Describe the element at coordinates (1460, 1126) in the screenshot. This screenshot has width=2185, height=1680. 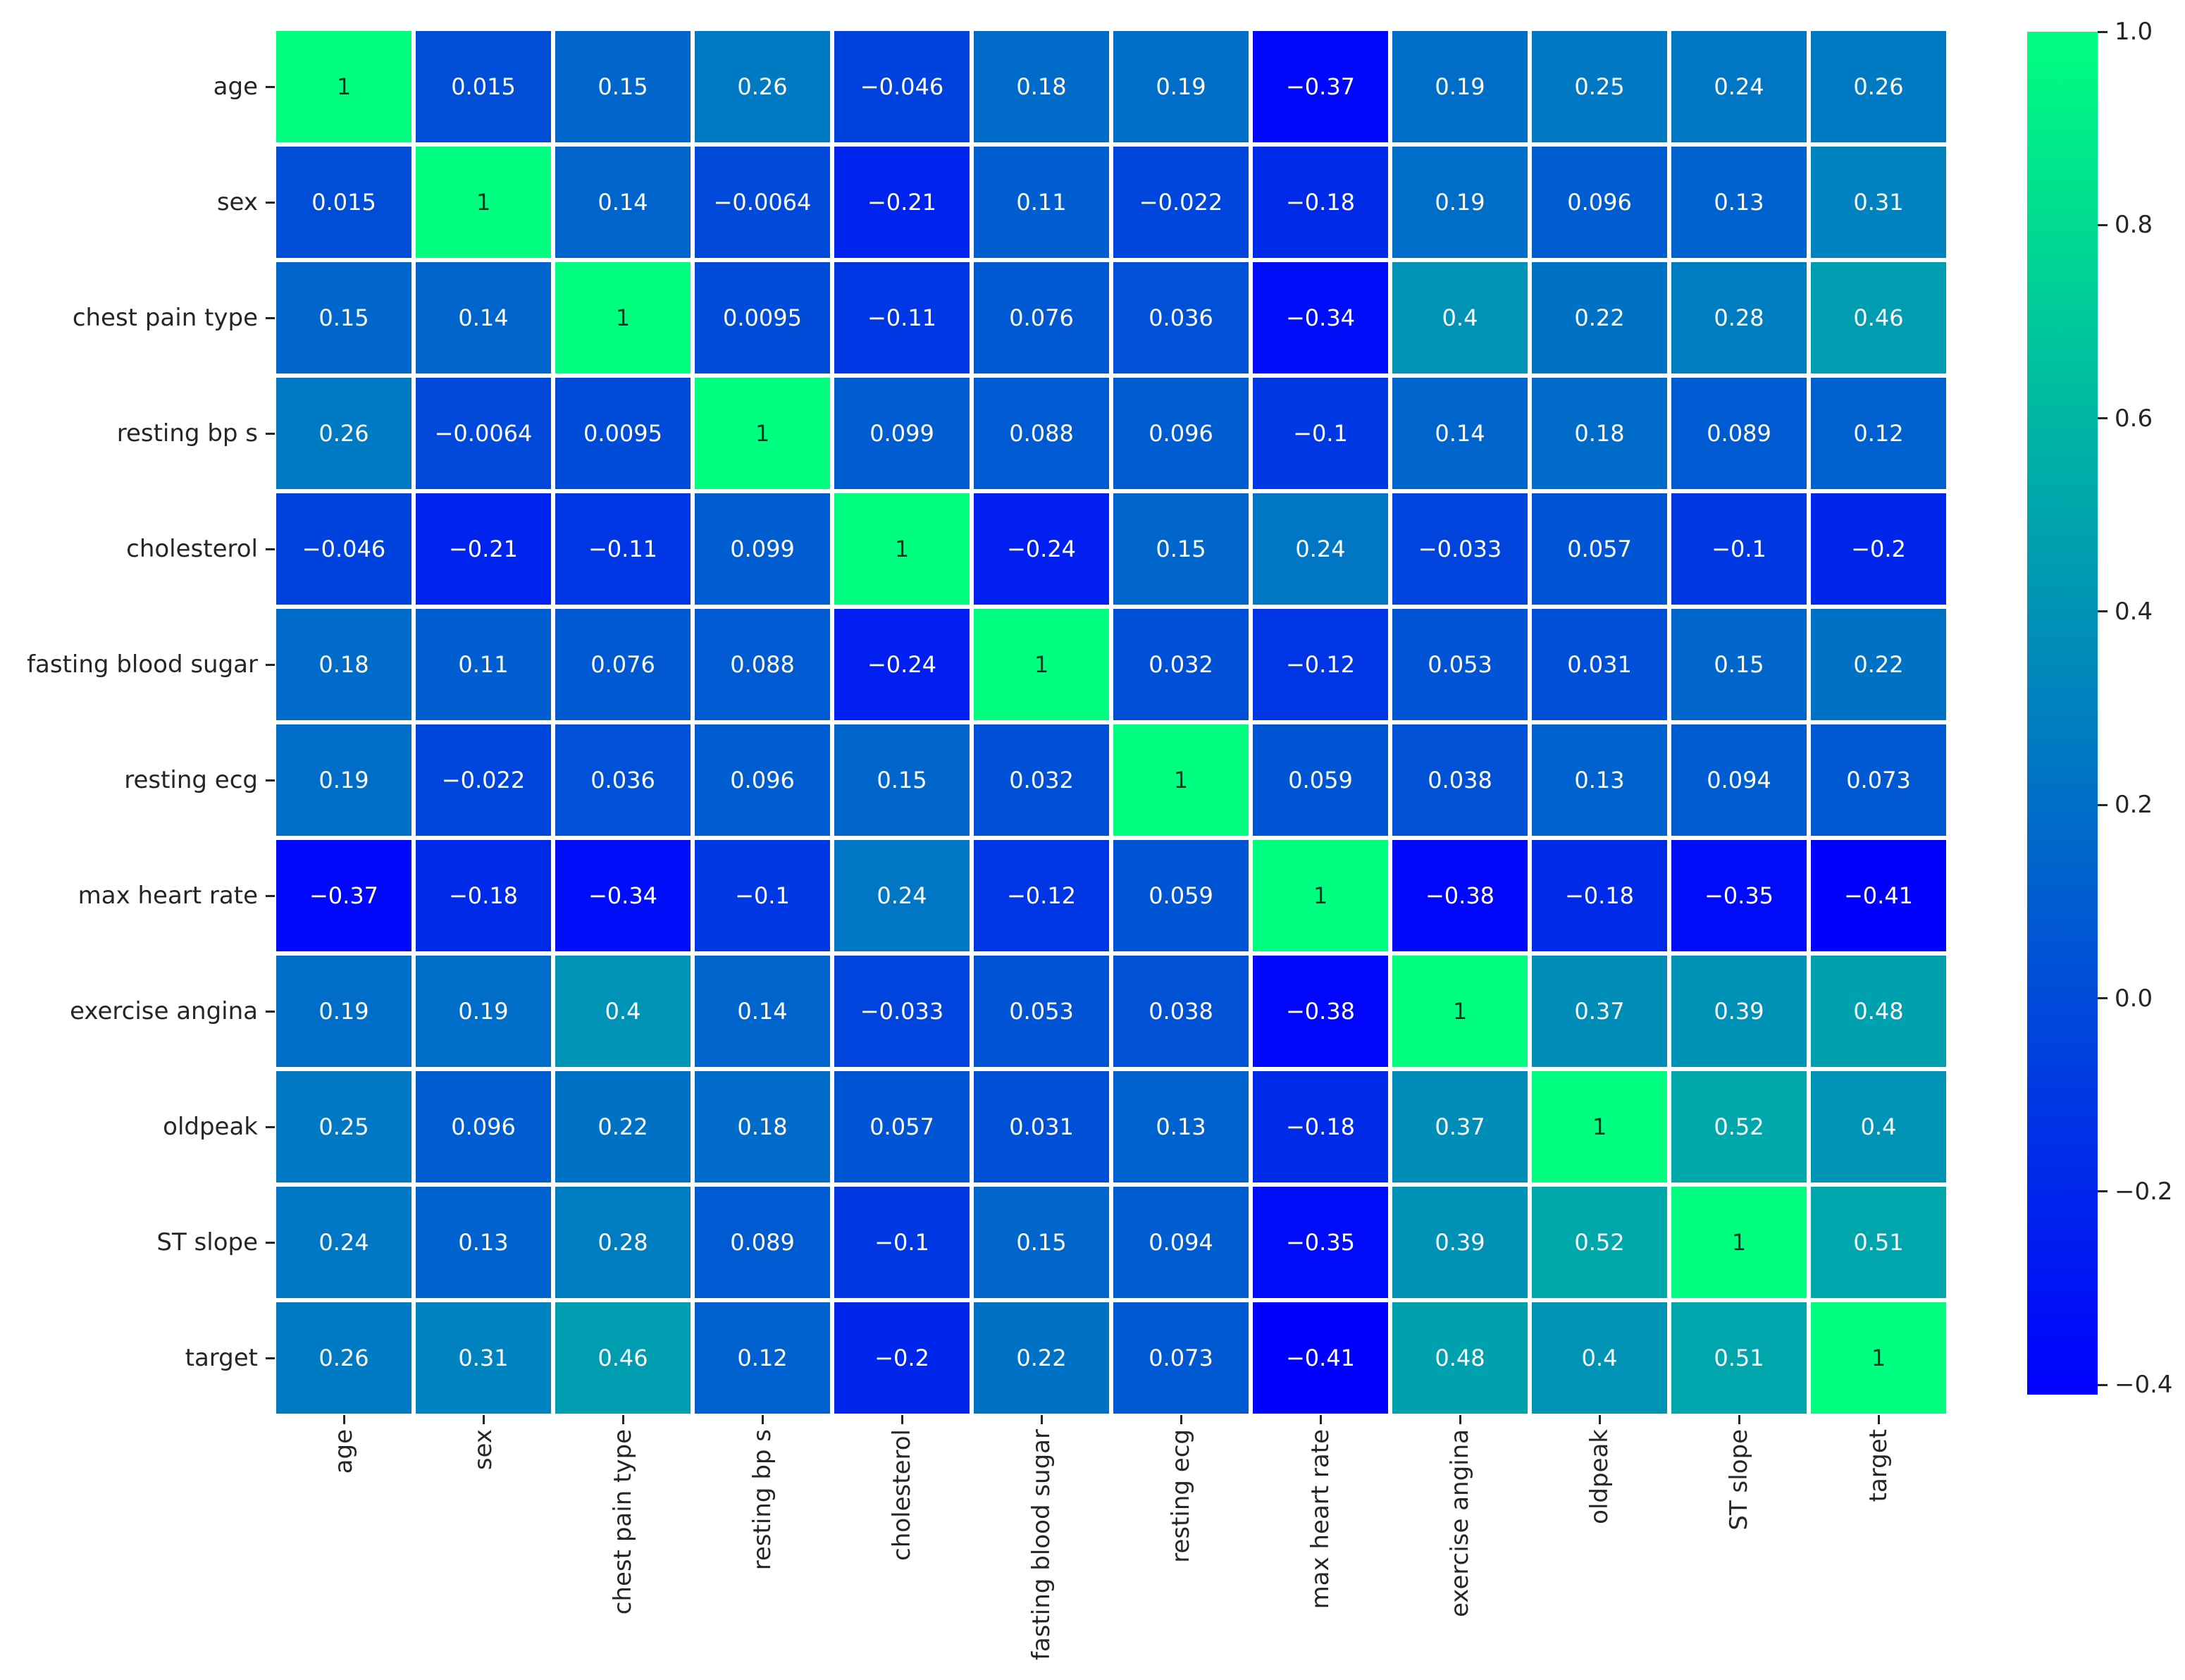
I see `heatmap-cell: 0.37` at that location.